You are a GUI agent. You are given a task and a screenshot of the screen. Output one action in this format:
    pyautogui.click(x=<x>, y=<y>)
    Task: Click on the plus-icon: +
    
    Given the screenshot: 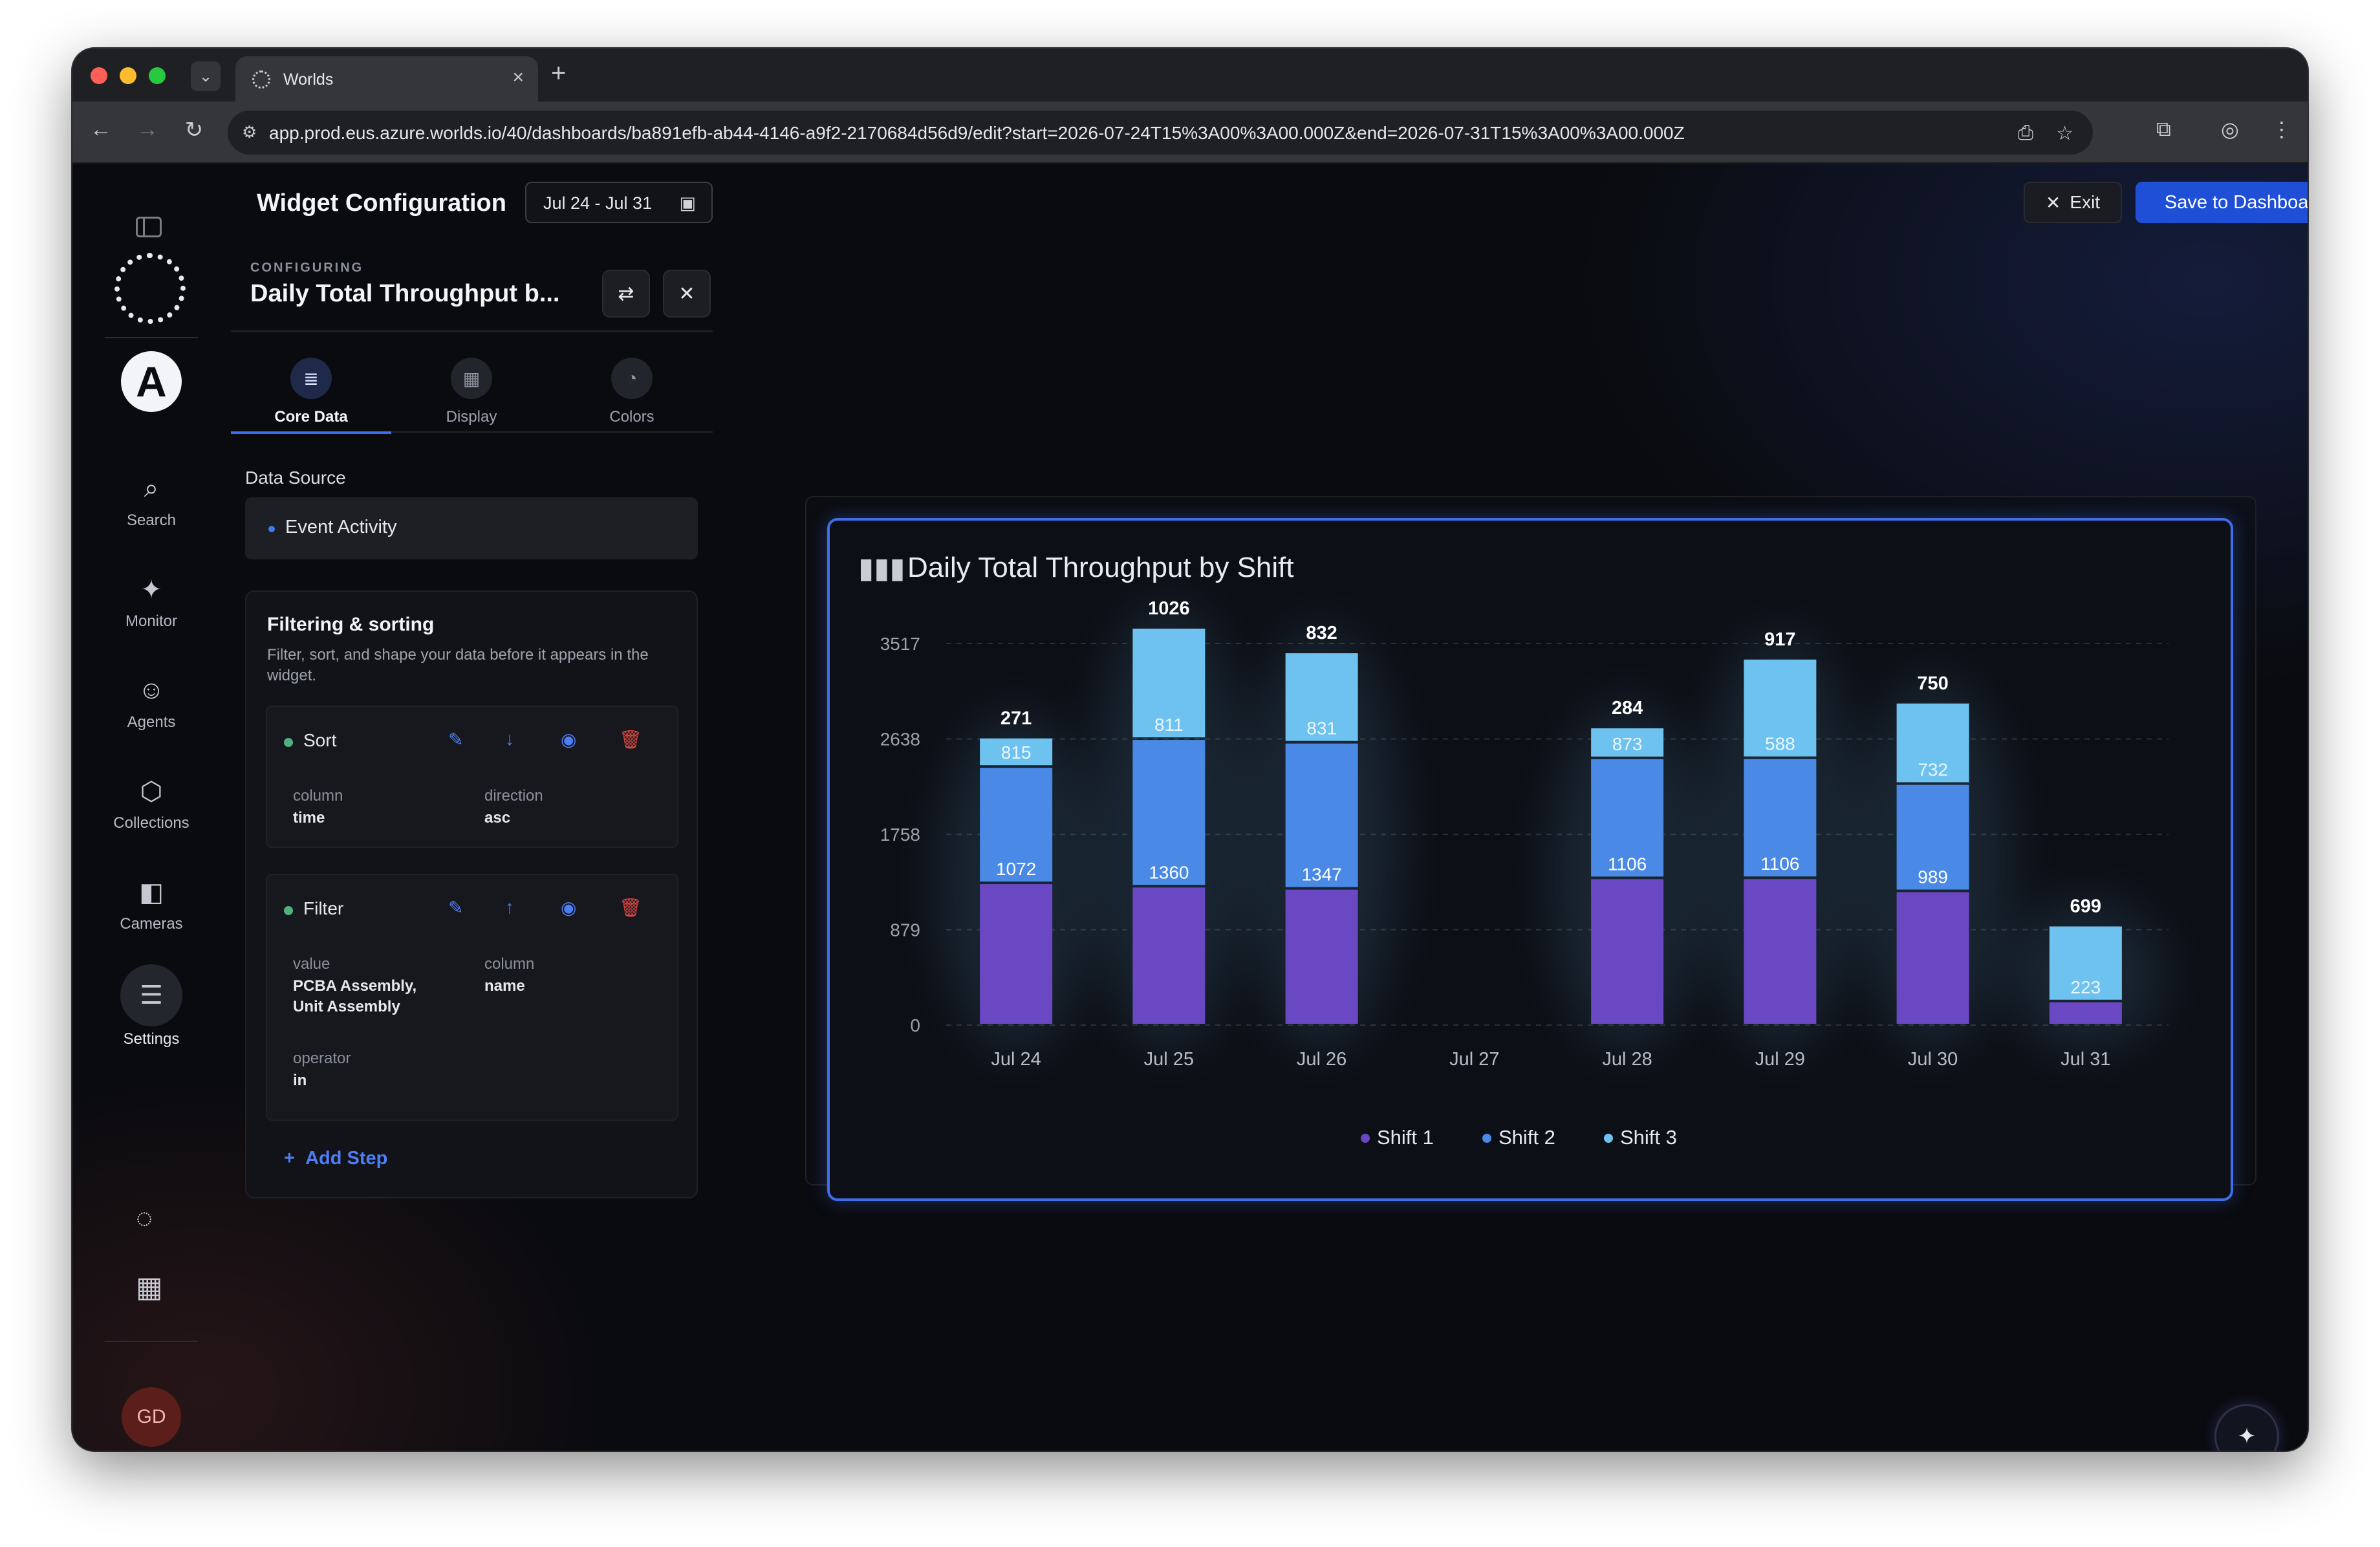 What is the action you would take?
    pyautogui.click(x=289, y=1158)
    